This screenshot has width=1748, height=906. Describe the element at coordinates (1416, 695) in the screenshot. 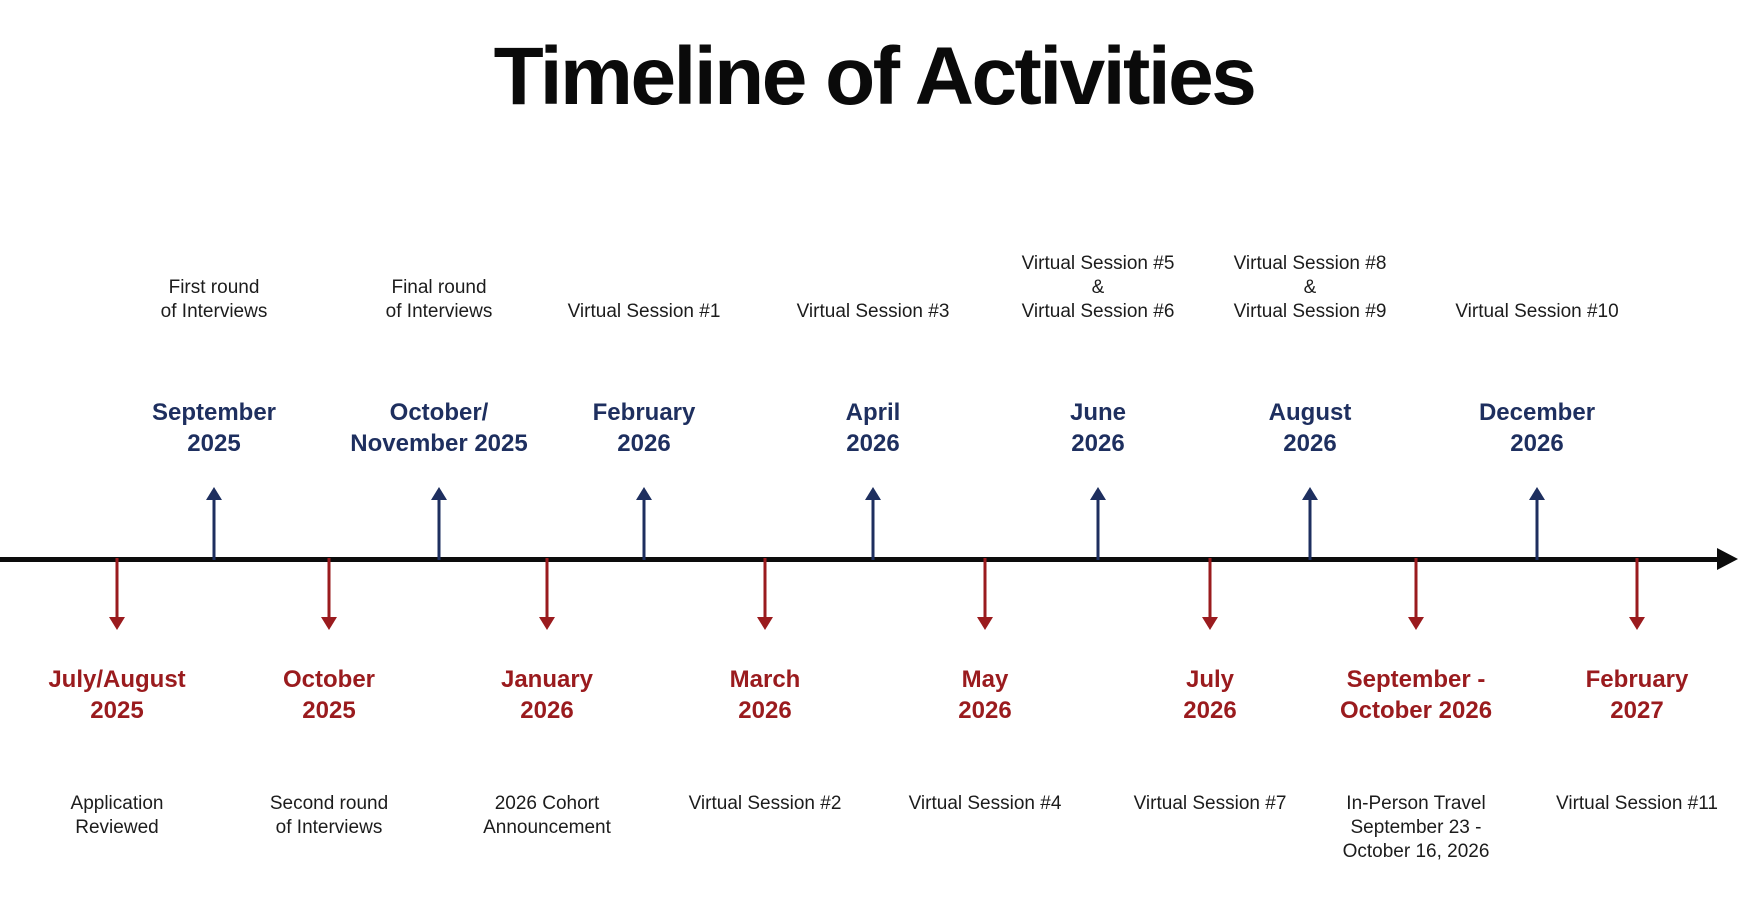

I see `event-date: September - October 2026` at that location.